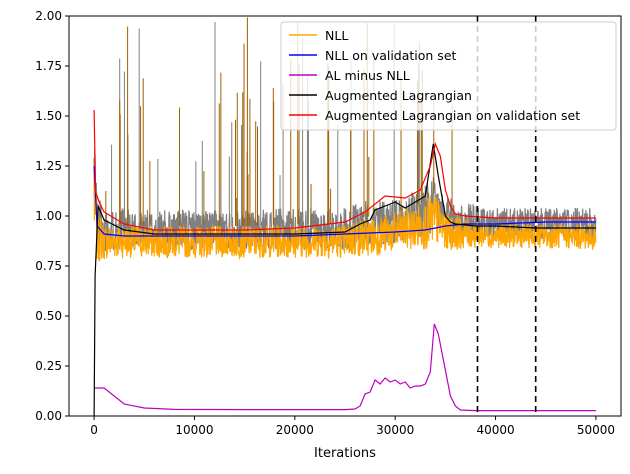 The width and height of the screenshot is (630, 474). Describe the element at coordinates (295, 430) in the screenshot. I see `x-tick-label: 20000` at that location.